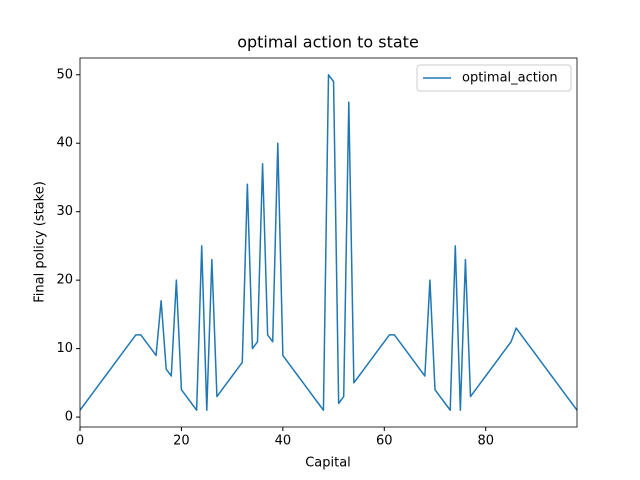 The width and height of the screenshot is (640, 480). What do you see at coordinates (485, 441) in the screenshot?
I see `x-tick-label: 80` at bounding box center [485, 441].